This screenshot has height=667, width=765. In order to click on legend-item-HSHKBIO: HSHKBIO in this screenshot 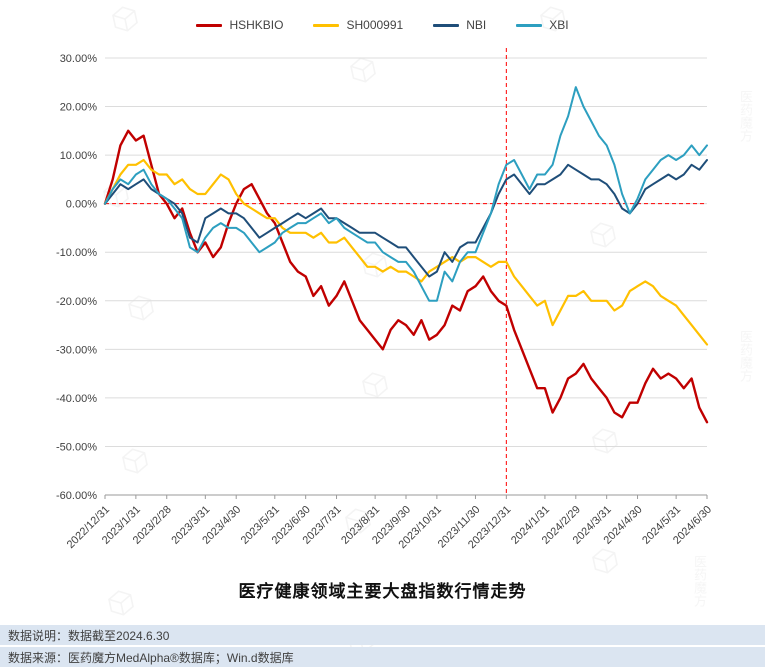, I will do `click(239, 25)`.